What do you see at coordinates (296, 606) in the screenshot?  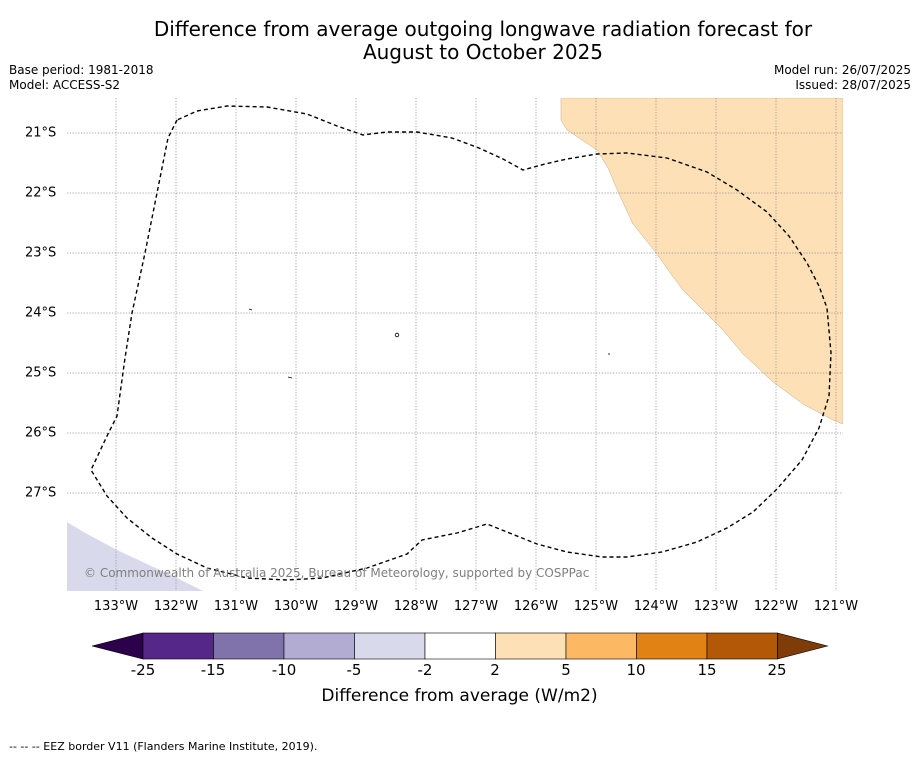 I see `lon-label: 130°W` at bounding box center [296, 606].